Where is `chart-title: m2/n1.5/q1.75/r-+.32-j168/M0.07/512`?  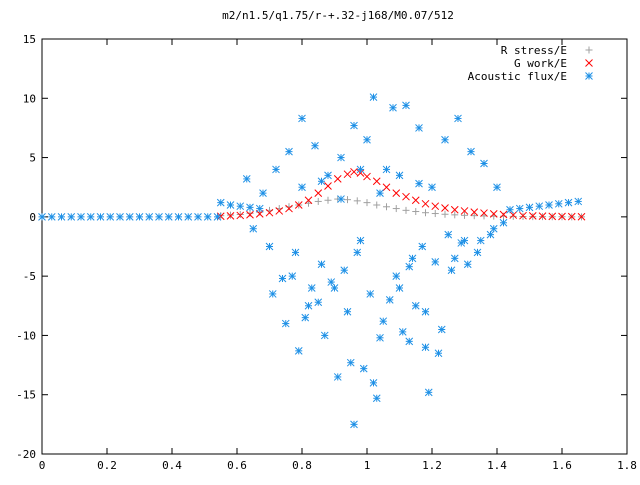
chart-title: m2/n1.5/q1.75/r-+.32-j168/M0.07/512 is located at coordinates (338, 15).